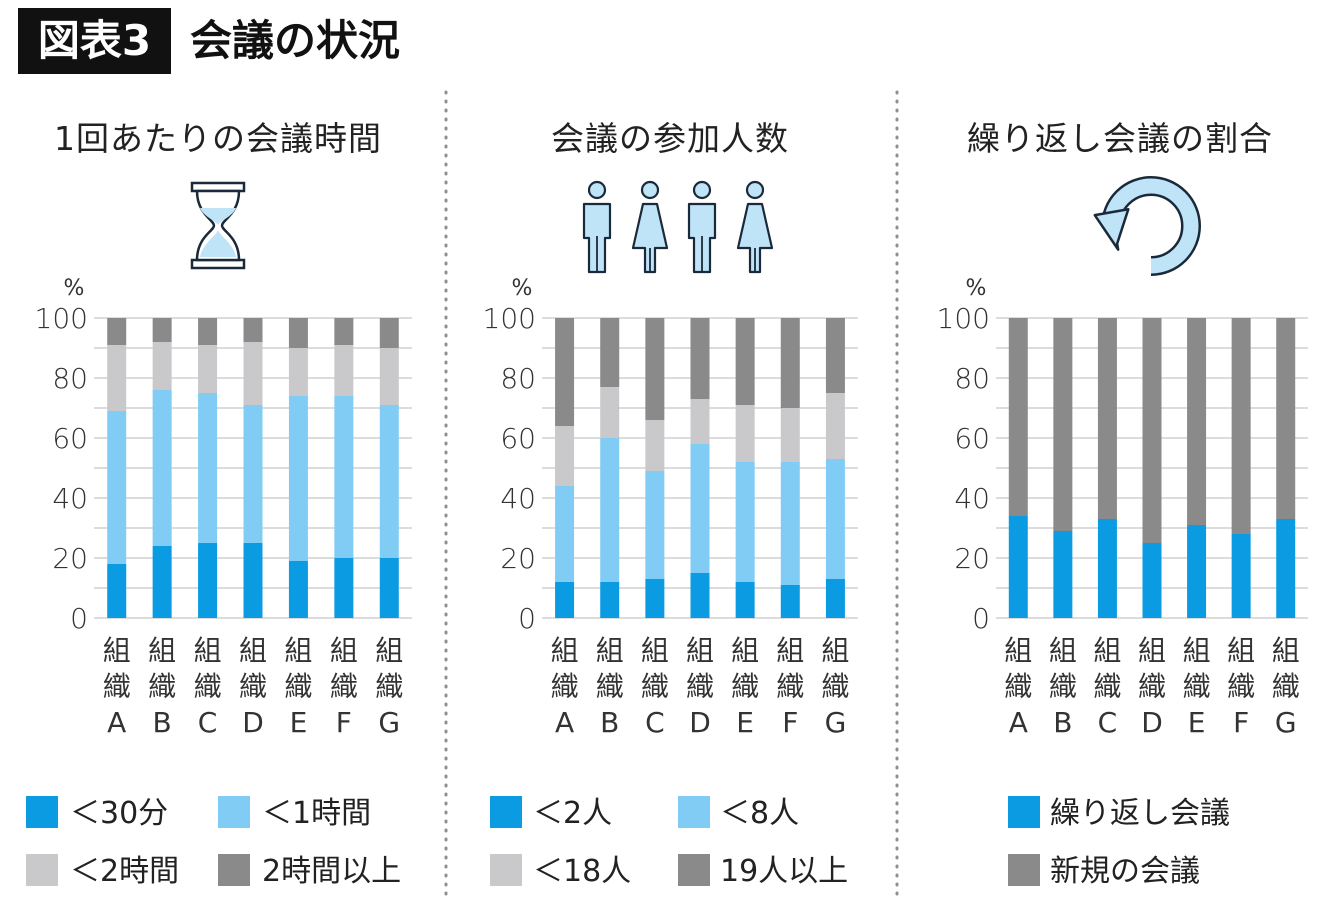  I want to click on legend-label: 19人以上, so click(784, 871).